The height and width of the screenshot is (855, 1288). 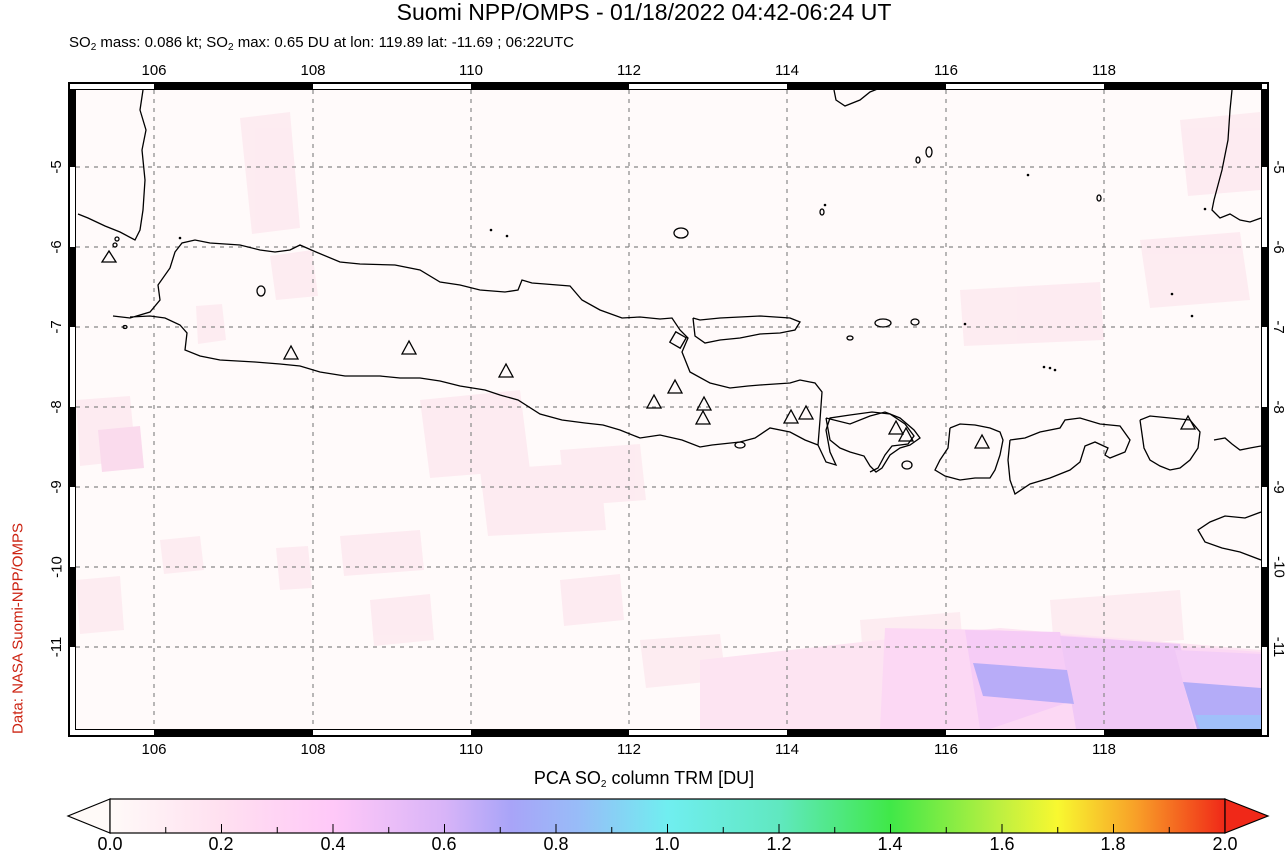 I want to click on colorbar-tick-label: 0.8, so click(x=556, y=844).